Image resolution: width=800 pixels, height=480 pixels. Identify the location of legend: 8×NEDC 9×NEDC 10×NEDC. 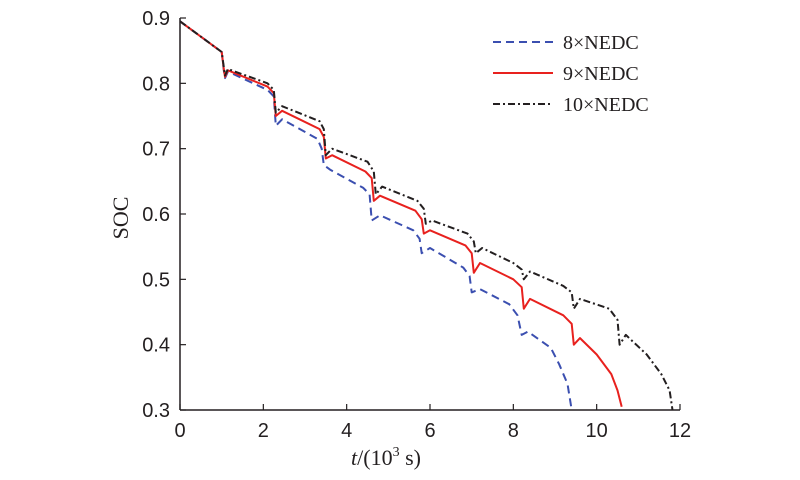
(571, 74).